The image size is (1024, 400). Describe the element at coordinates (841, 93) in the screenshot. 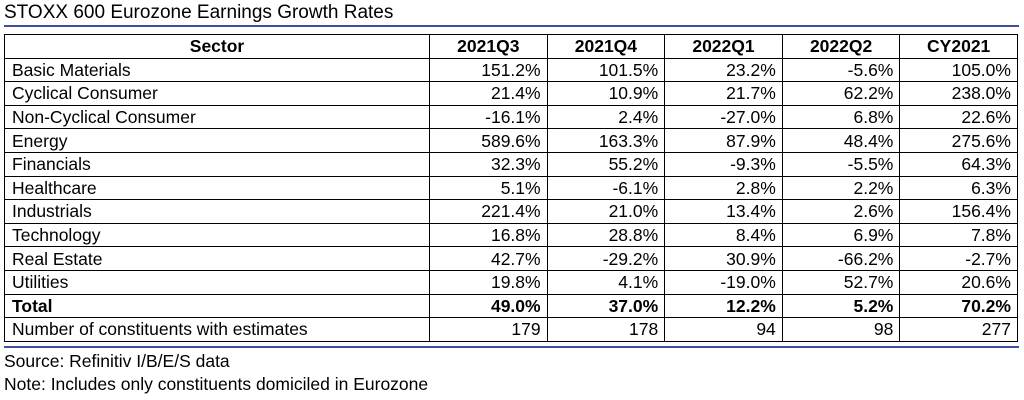

I see `cell-2022q2: 62.2%` at that location.